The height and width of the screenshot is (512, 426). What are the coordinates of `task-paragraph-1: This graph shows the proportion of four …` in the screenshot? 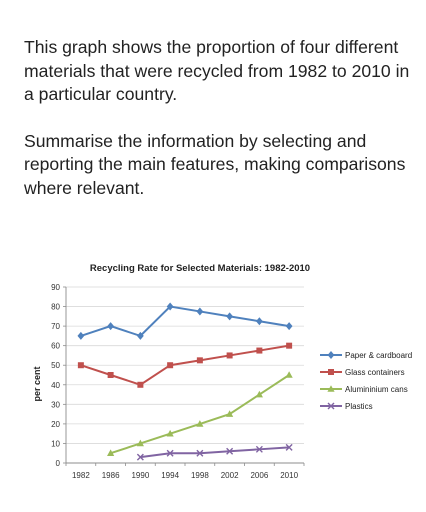 It's located at (217, 70).